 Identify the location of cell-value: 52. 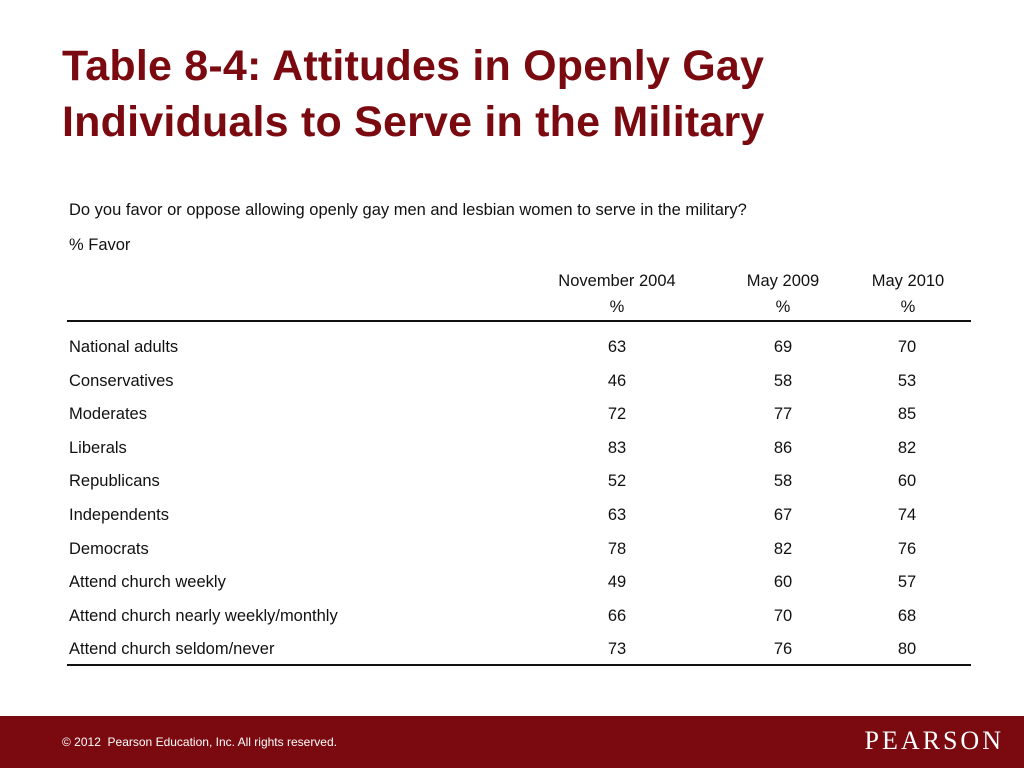
(617, 481).